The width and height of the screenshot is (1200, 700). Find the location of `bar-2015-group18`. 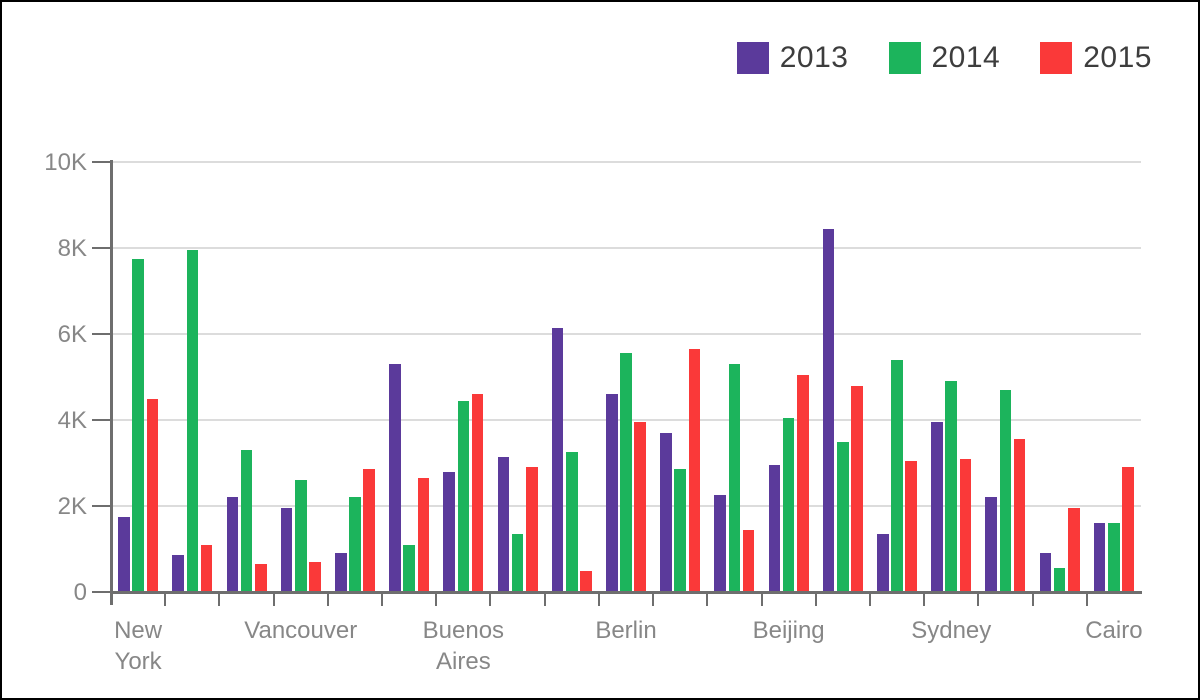

bar-2015-group18 is located at coordinates (1074, 550).